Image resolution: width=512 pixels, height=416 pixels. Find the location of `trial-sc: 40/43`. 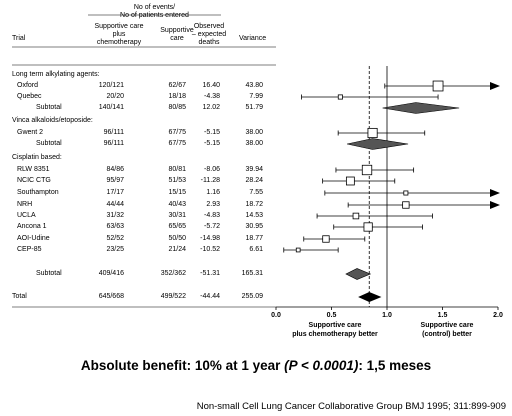

trial-sc: 40/43 is located at coordinates (177, 204).